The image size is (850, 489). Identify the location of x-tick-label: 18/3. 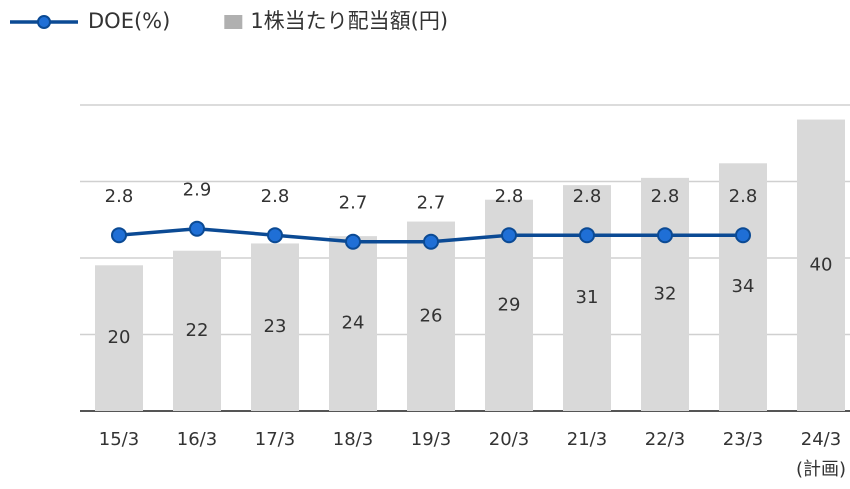
(353, 439).